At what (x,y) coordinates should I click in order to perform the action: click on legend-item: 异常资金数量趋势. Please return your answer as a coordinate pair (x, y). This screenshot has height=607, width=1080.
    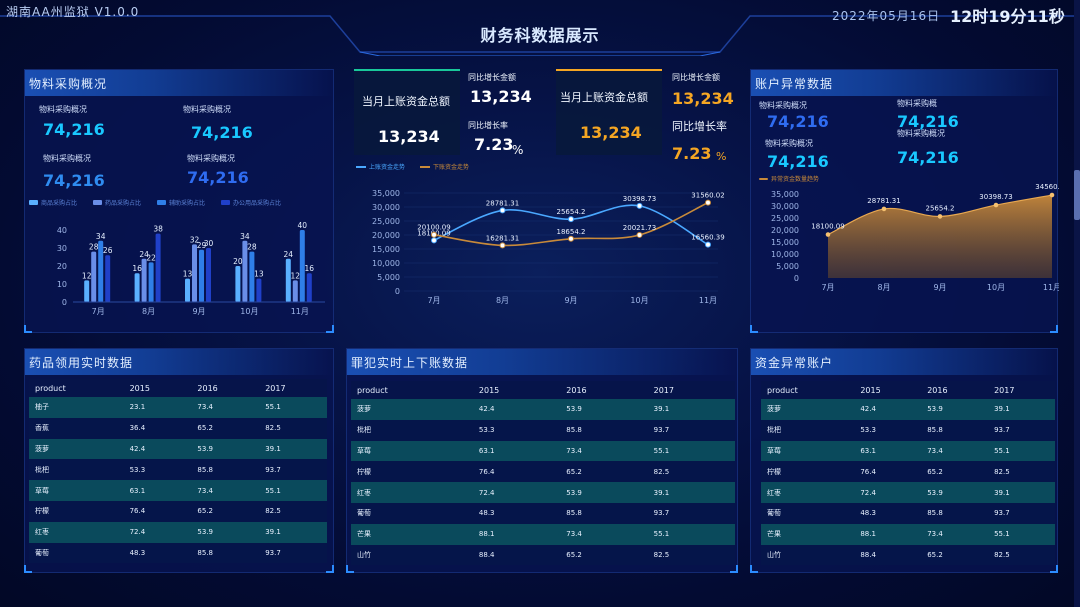
    Looking at the image, I should click on (789, 178).